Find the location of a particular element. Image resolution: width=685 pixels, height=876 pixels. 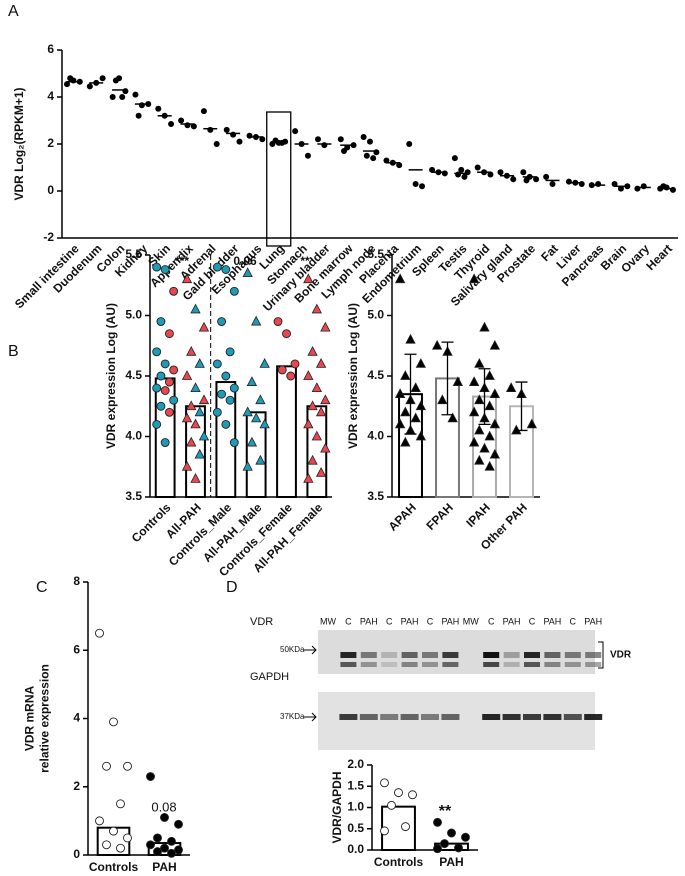

error-bar is located at coordinates (484, 397).